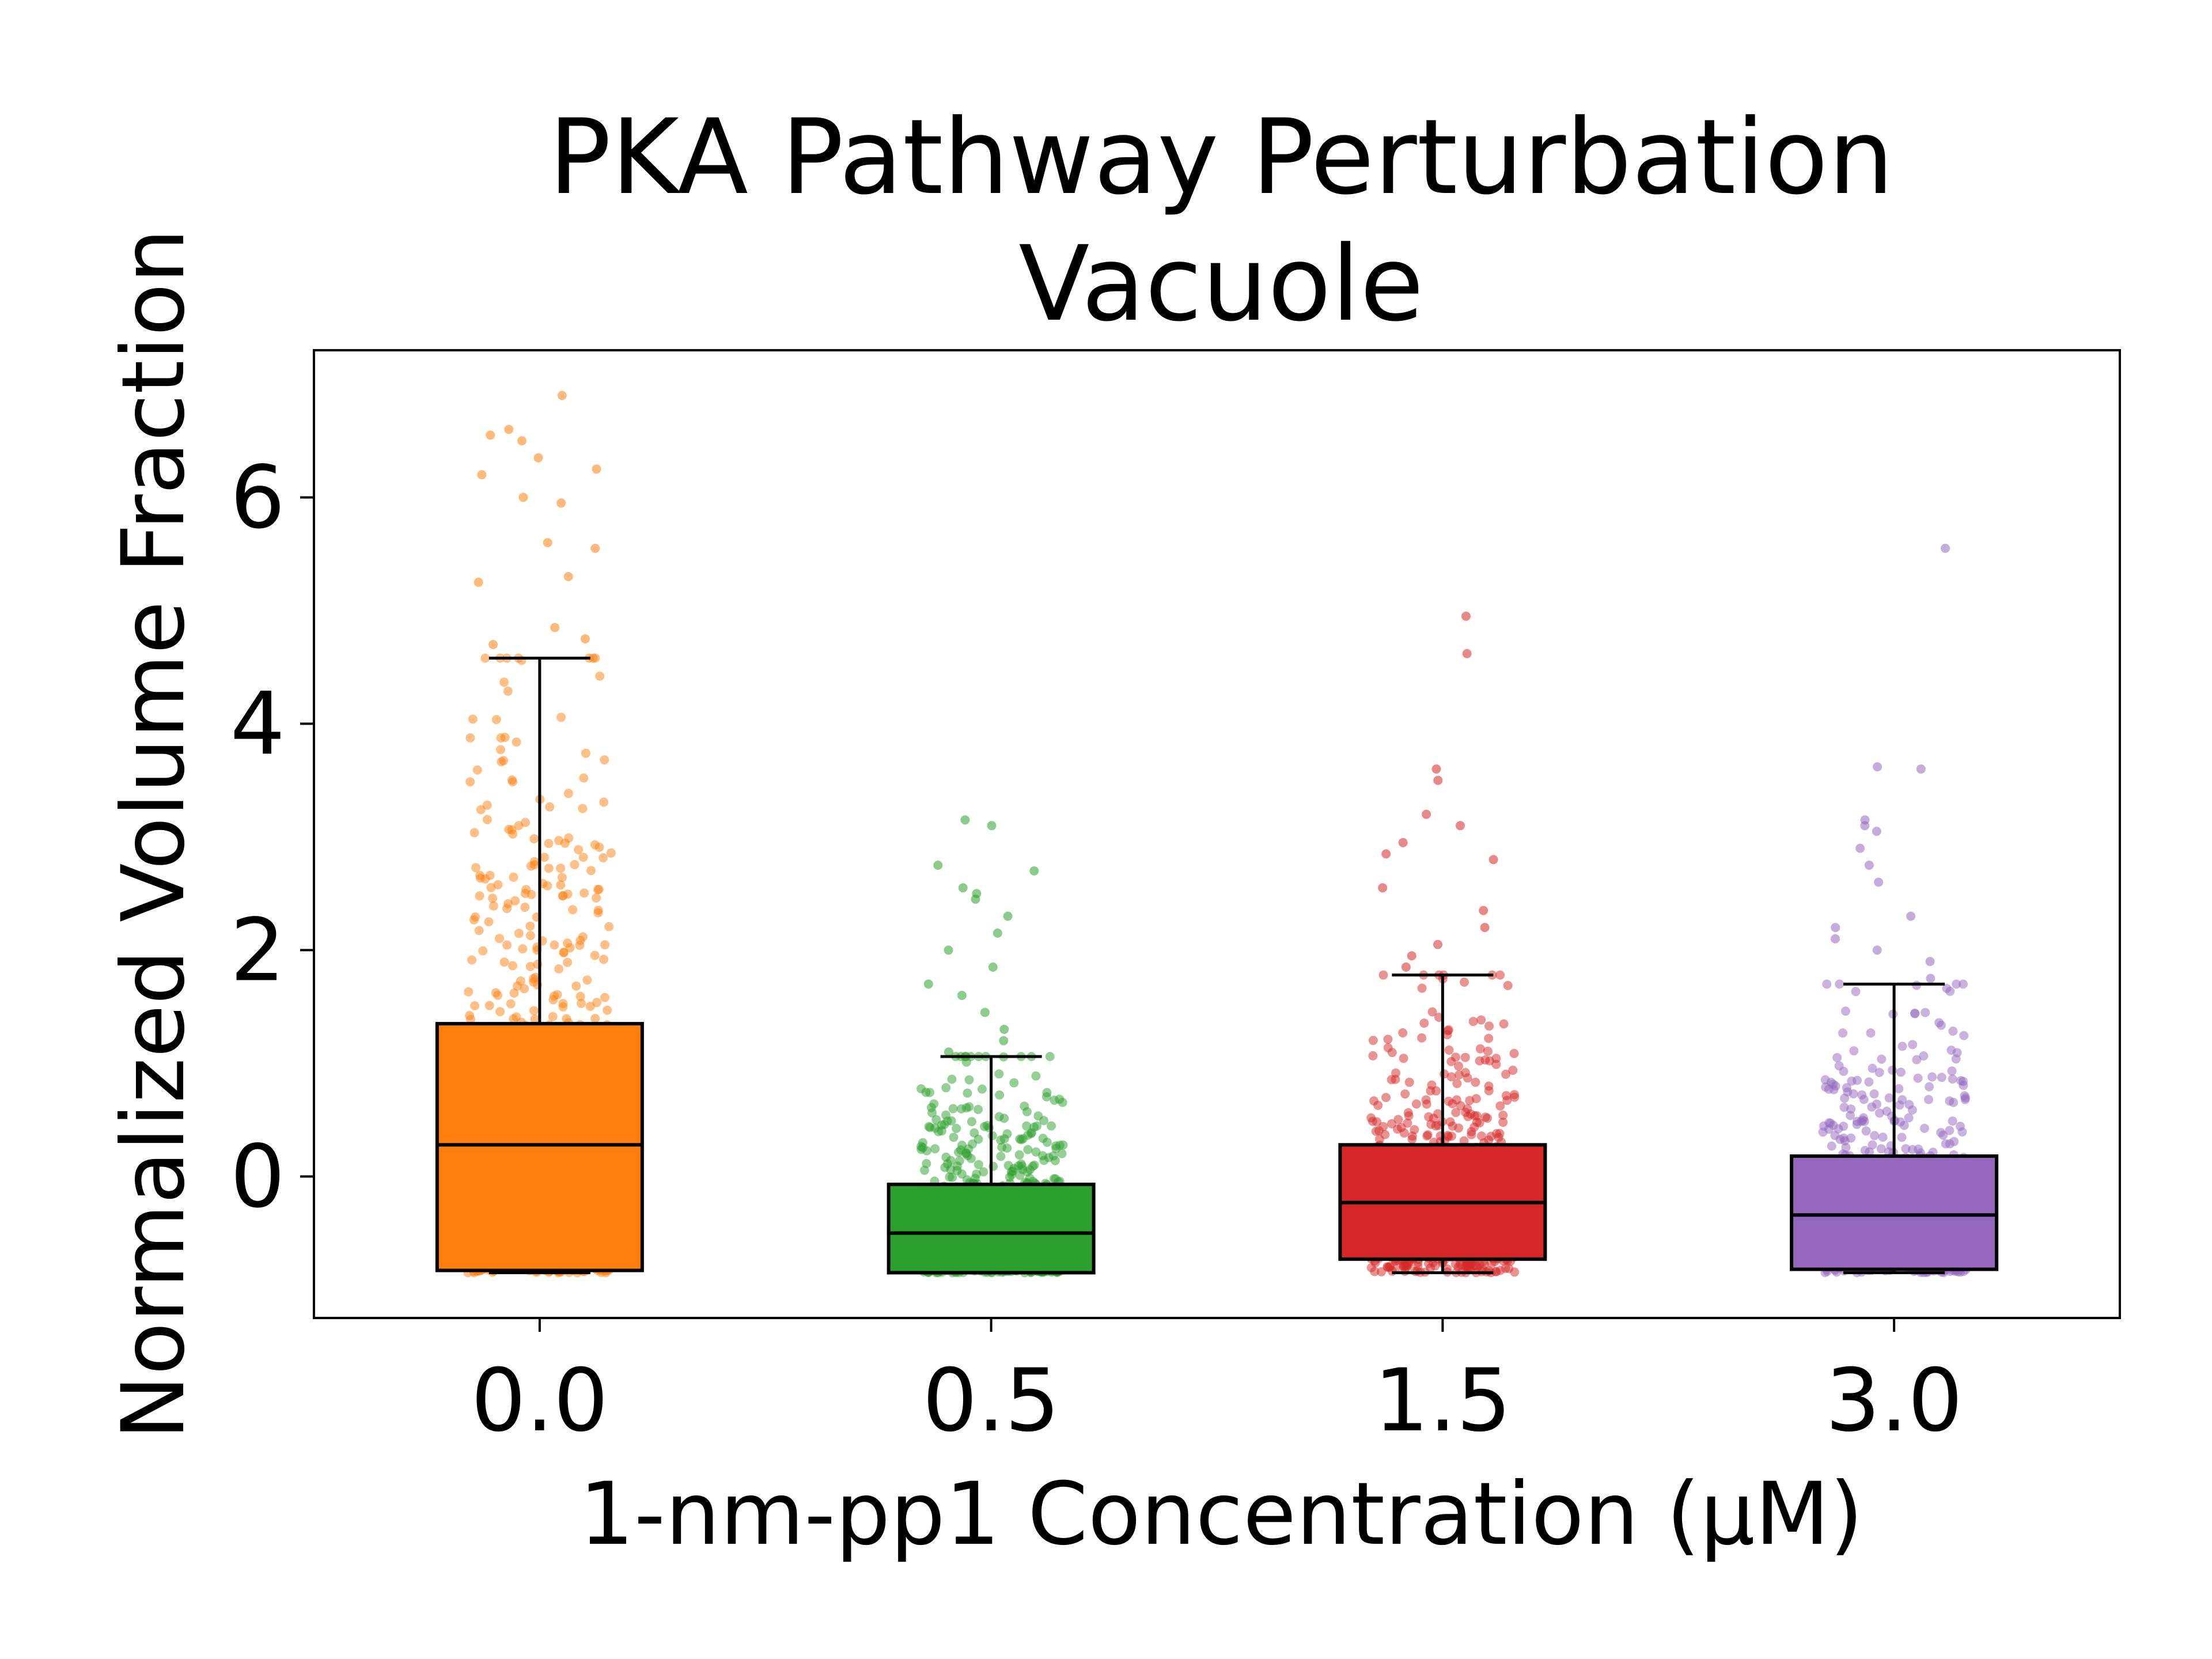 Image resolution: width=2212 pixels, height=1659 pixels. Describe the element at coordinates (991, 1401) in the screenshot. I see `x-tick-label: 0.5` at that location.